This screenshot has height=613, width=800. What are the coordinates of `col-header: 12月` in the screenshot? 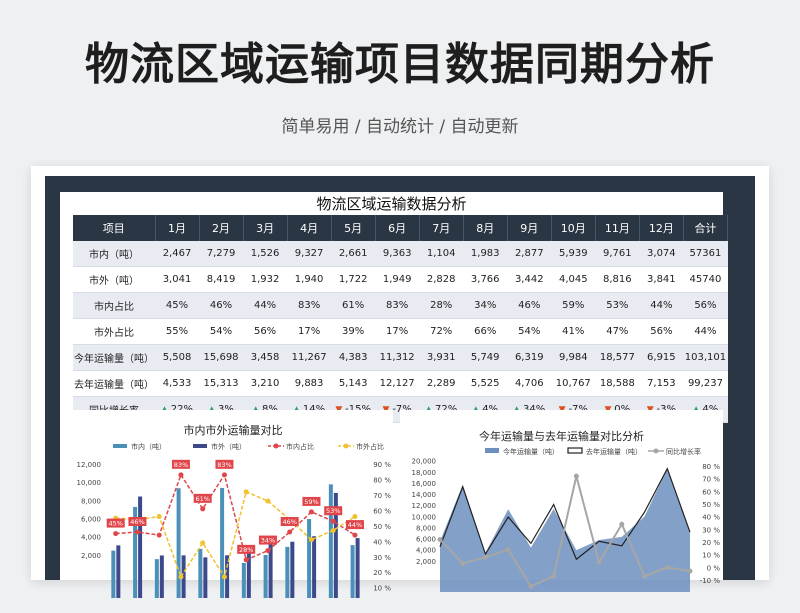 It's located at (661, 228).